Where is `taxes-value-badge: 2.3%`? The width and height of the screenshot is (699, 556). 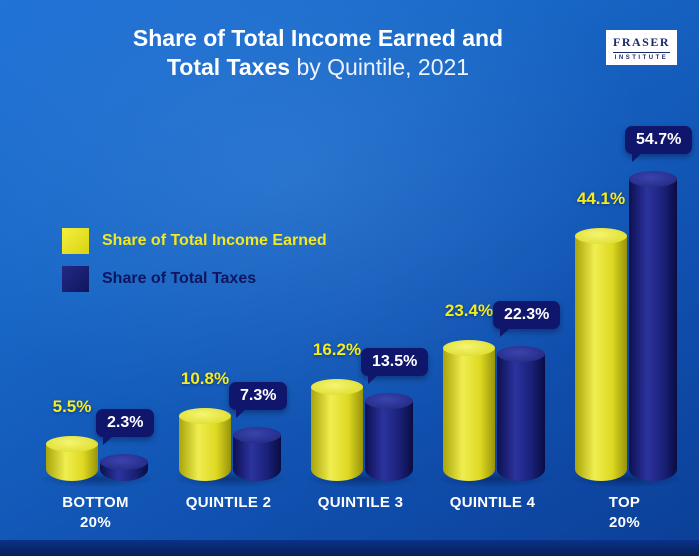 taxes-value-badge: 2.3% is located at coordinates (125, 427).